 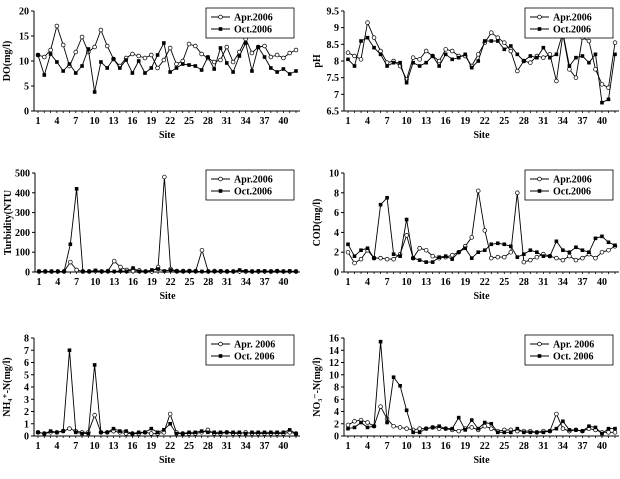 I want to click on x-tick-label: 1, so click(x=348, y=121).